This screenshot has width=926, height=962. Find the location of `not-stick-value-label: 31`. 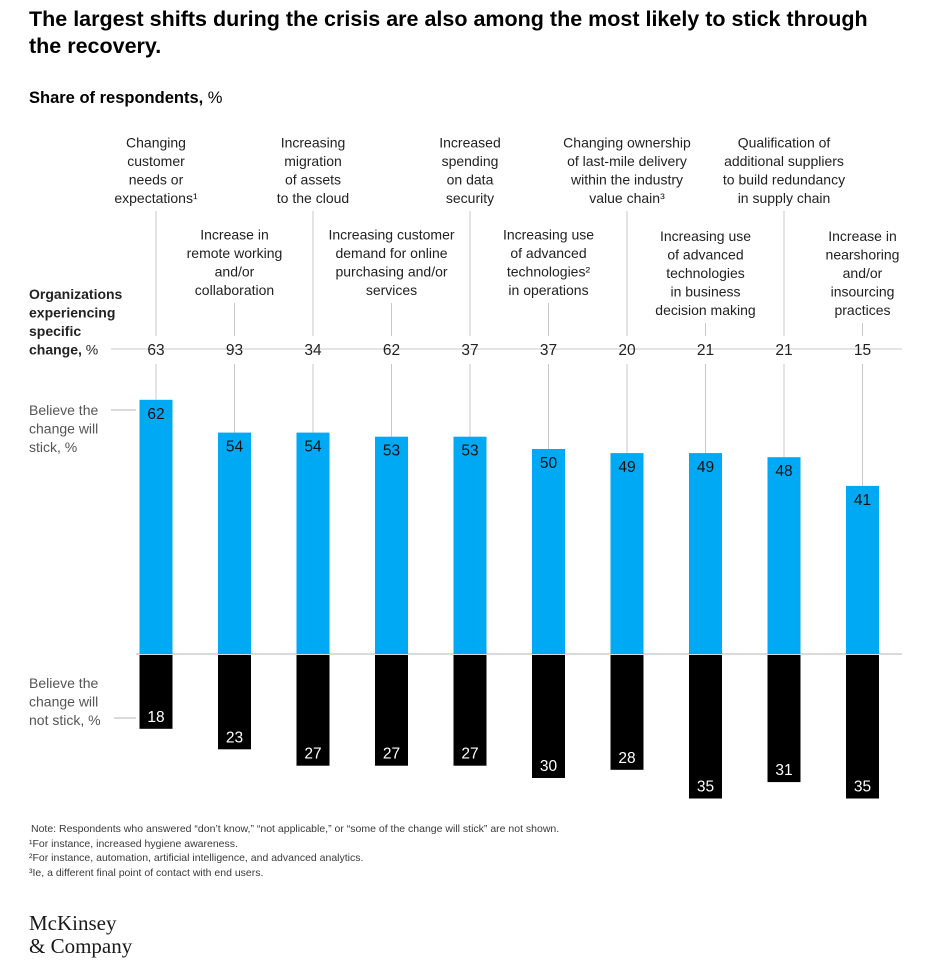

not-stick-value-label: 31 is located at coordinates (783, 770).